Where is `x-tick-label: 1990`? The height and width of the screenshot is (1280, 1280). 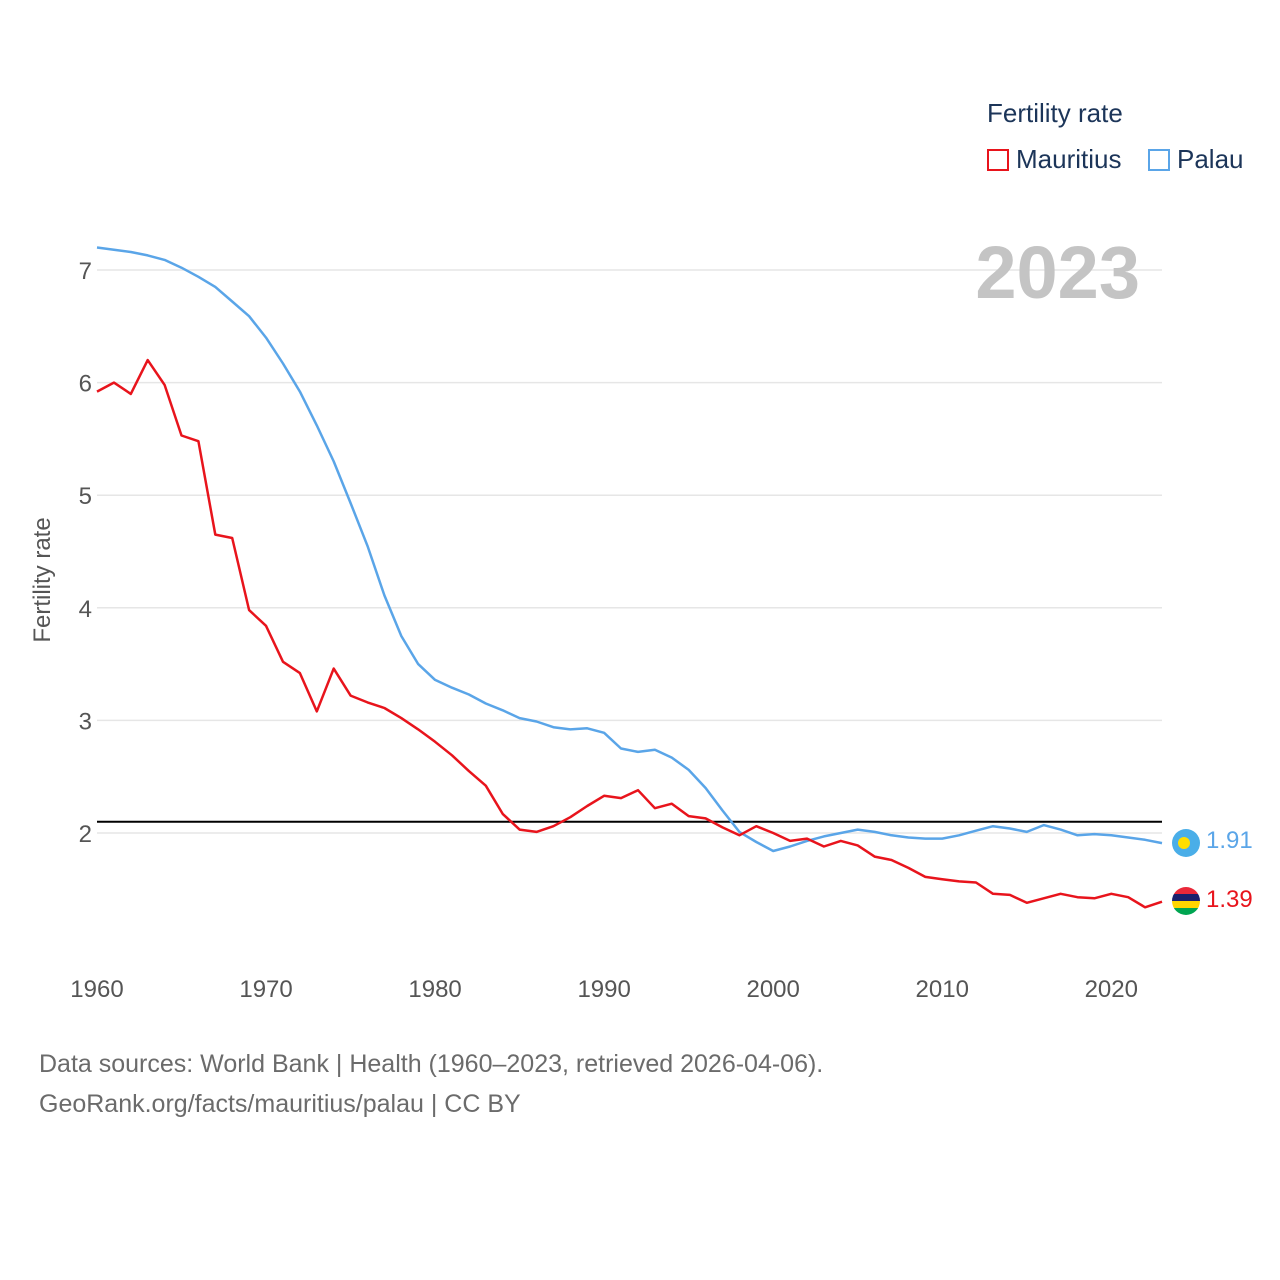 x-tick-label: 1990 is located at coordinates (603, 989).